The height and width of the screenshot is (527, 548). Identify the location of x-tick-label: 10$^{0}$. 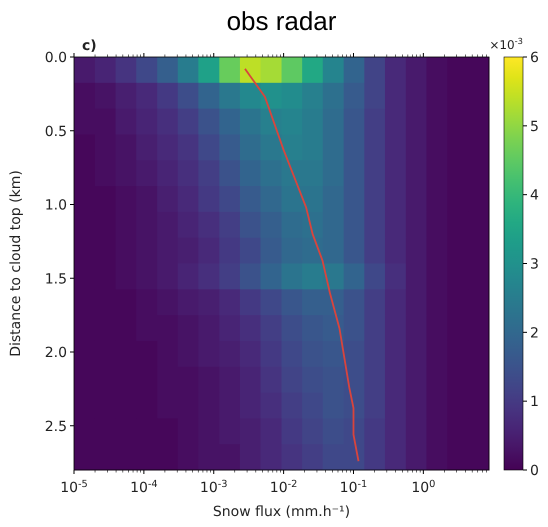
(423, 487).